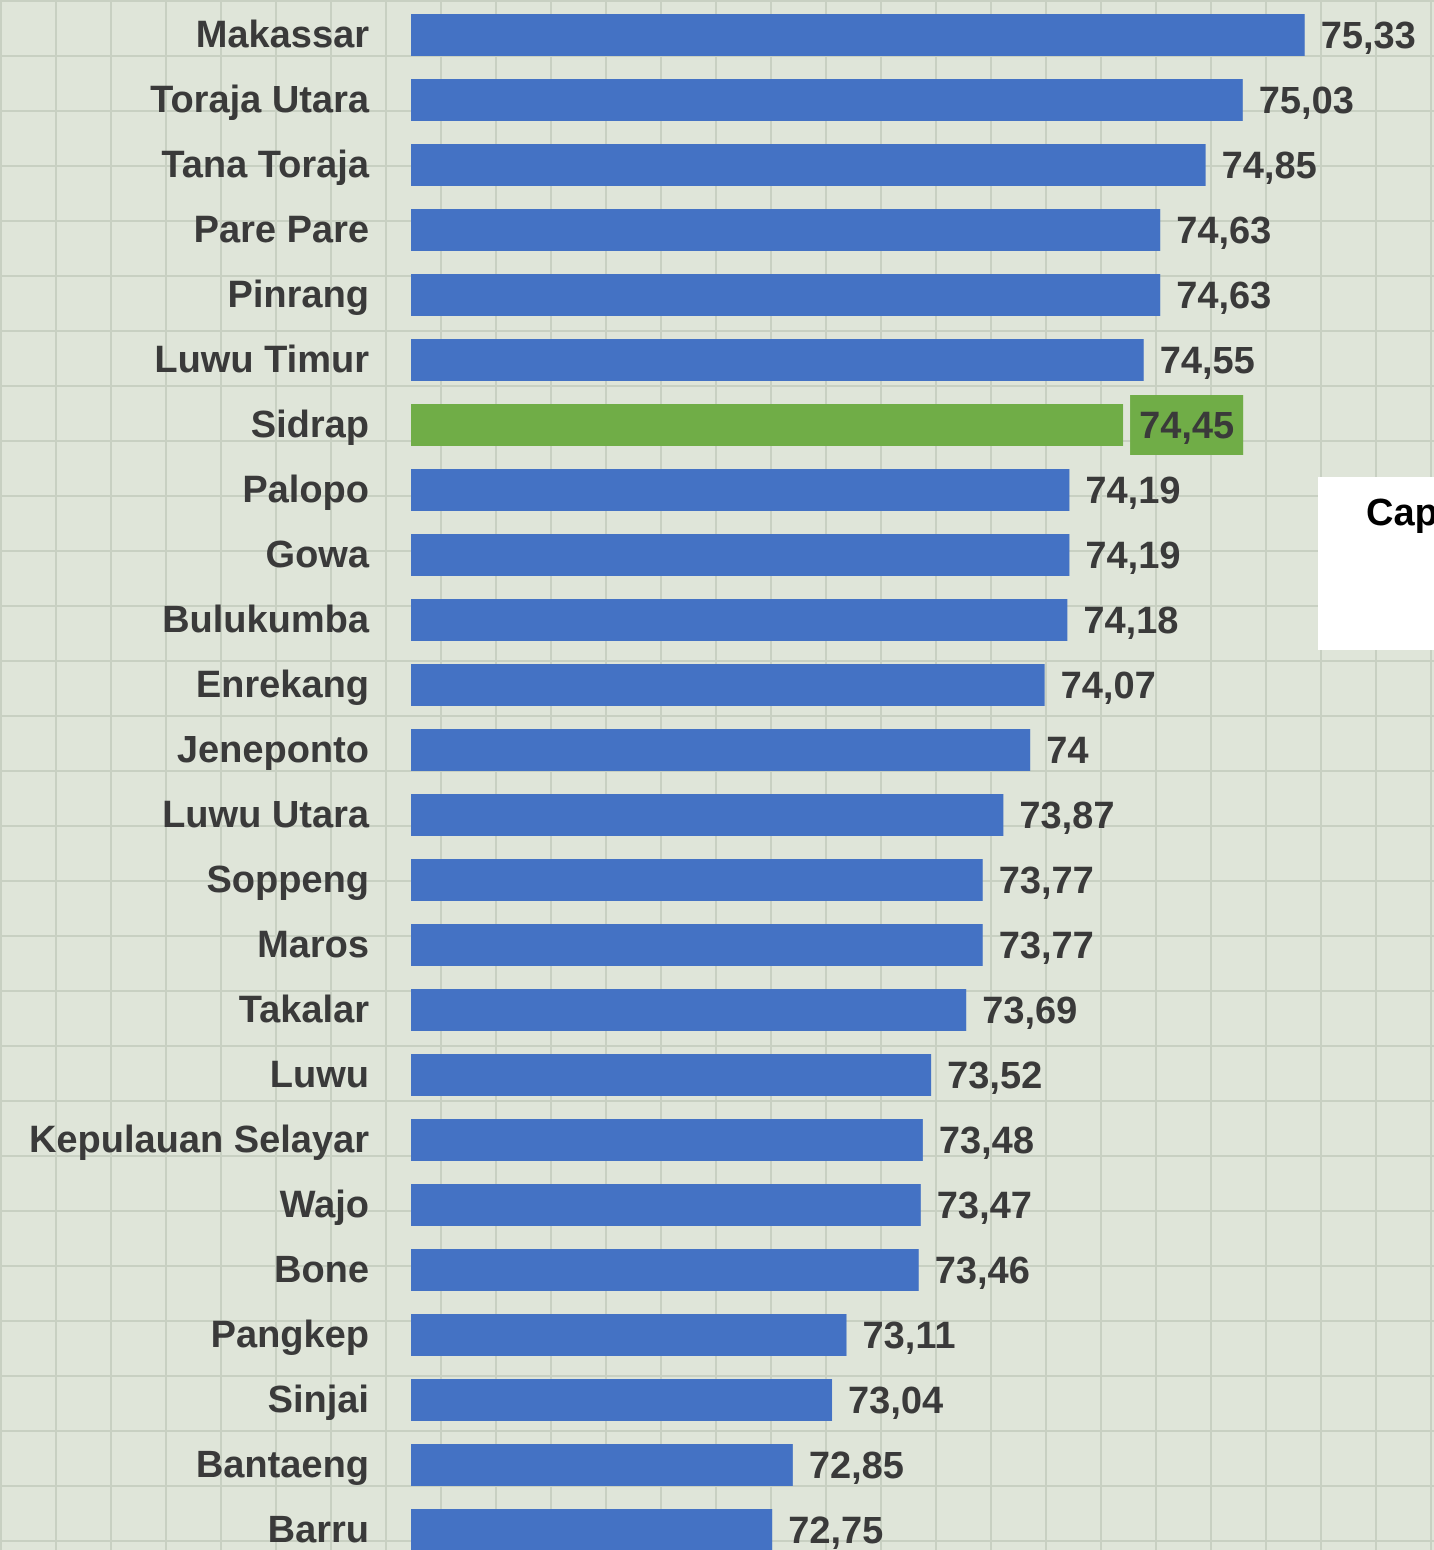 The image size is (1434, 1550). What do you see at coordinates (310, 425) in the screenshot?
I see `category-label: Sidrap` at bounding box center [310, 425].